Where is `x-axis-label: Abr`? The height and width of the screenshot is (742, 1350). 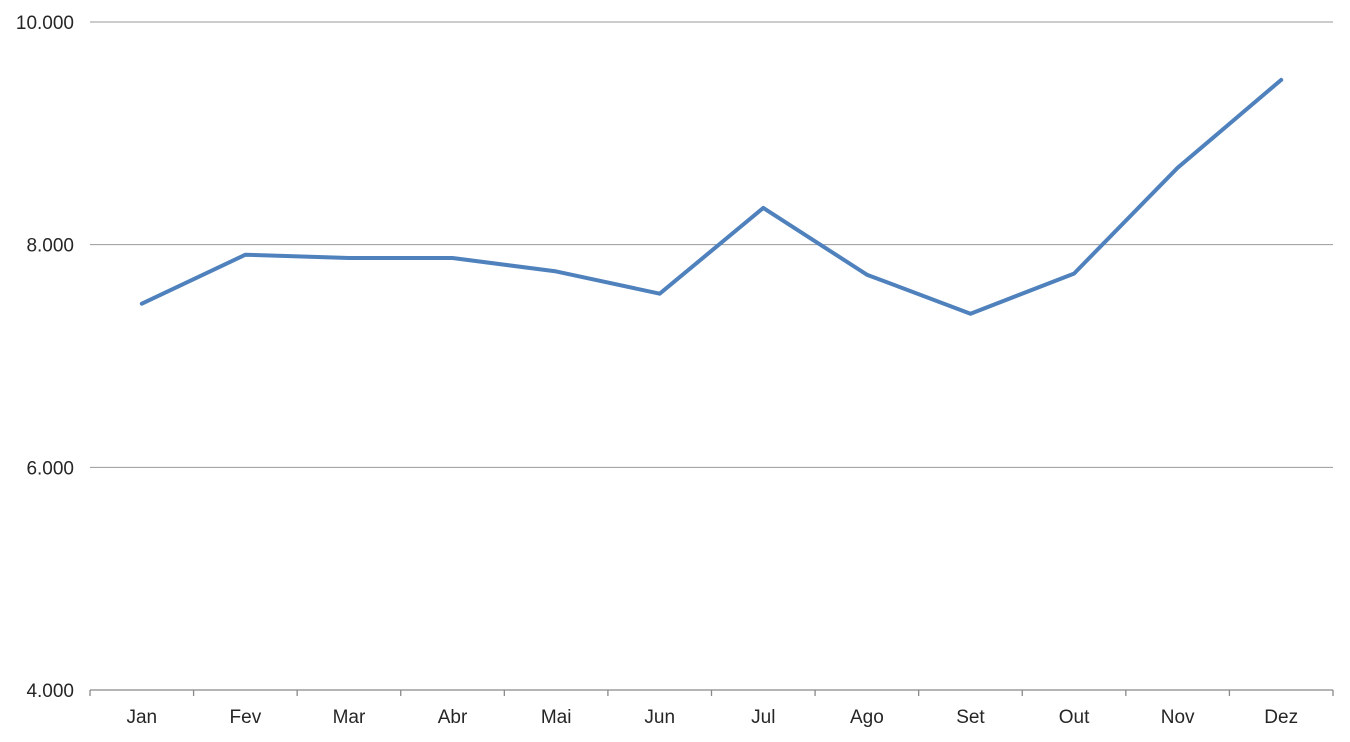 x-axis-label: Abr is located at coordinates (453, 717).